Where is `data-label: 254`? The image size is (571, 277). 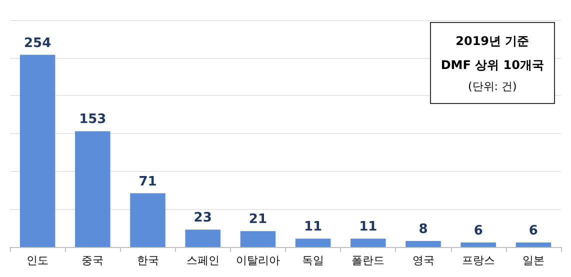 data-label: 254 is located at coordinates (38, 43).